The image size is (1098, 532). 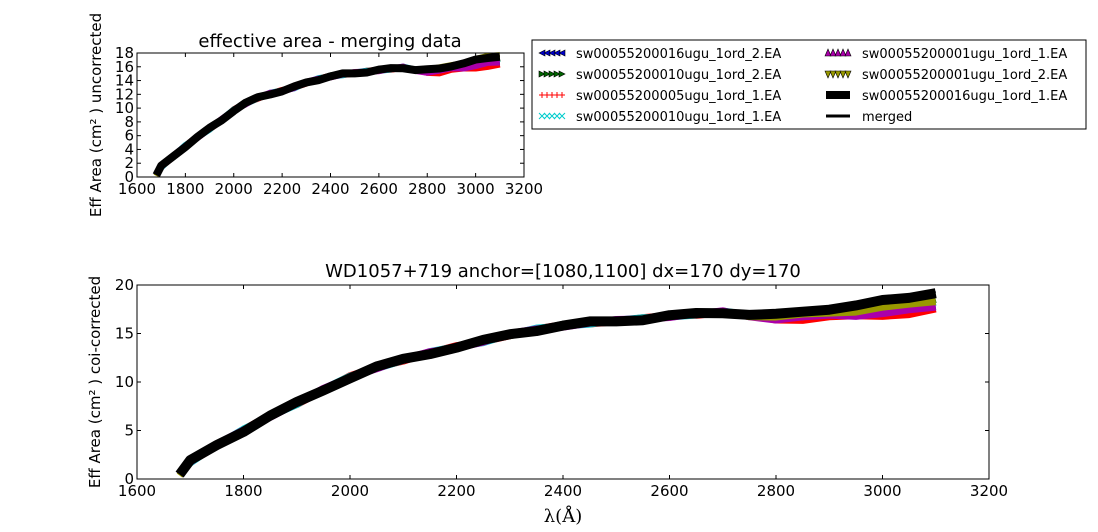 I want to click on y-tick-label: 12, so click(x=124, y=94).